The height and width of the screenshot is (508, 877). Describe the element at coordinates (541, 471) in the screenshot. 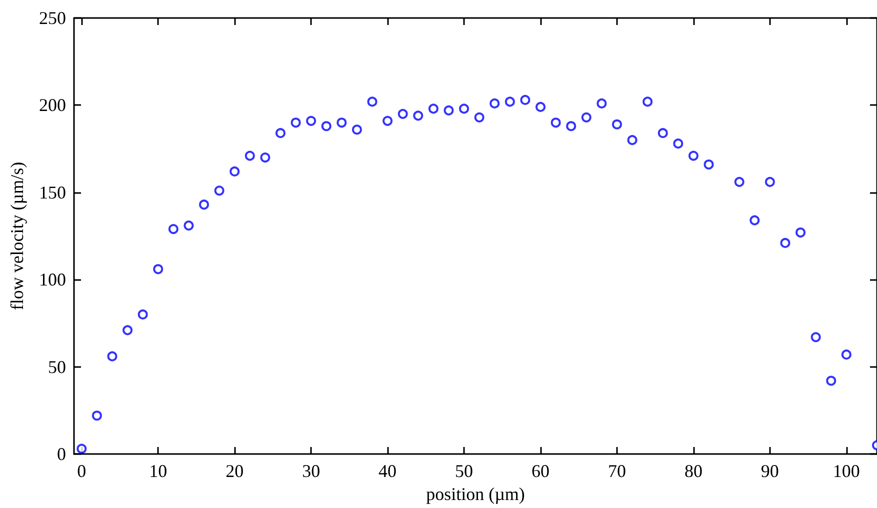

I see `x-tick-label: 60` at that location.